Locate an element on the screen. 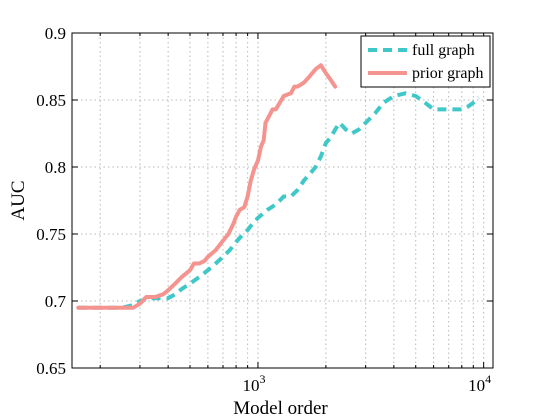 This screenshot has height=420, width=559. y-axis-label: AUC is located at coordinates (18, 200).